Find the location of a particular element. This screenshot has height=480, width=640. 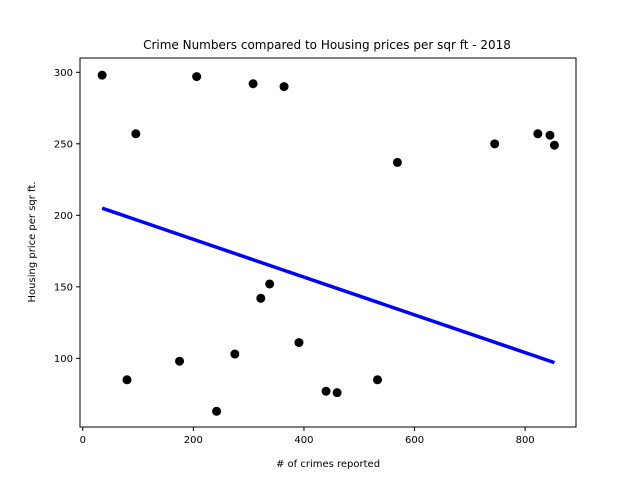

y-tick-label: 150 is located at coordinates (63, 287).